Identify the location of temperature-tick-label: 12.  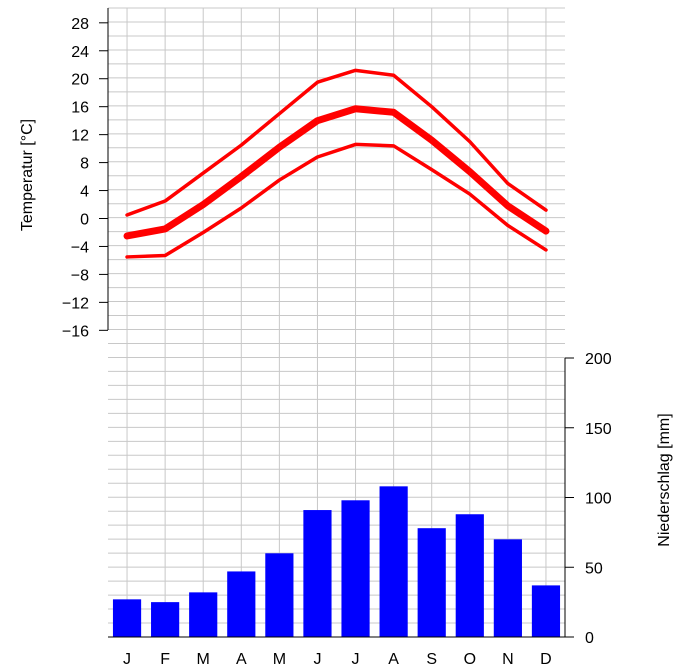
(80, 136).